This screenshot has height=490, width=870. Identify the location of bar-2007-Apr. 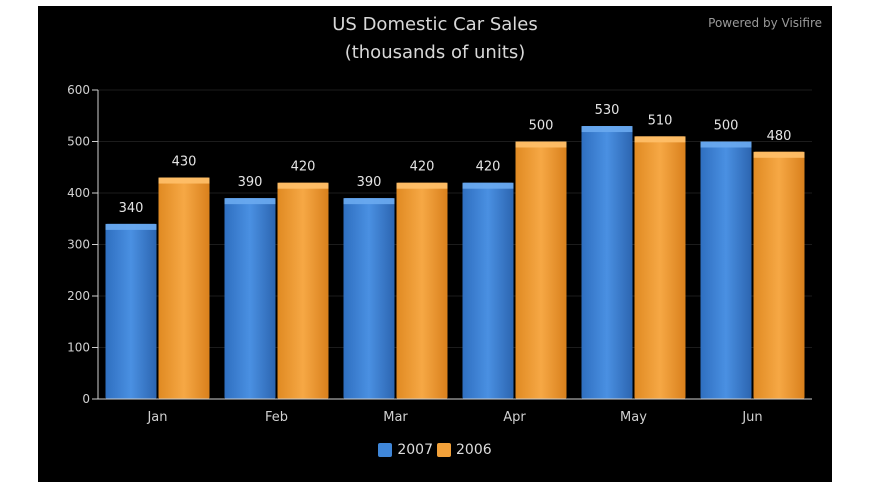
(488, 290).